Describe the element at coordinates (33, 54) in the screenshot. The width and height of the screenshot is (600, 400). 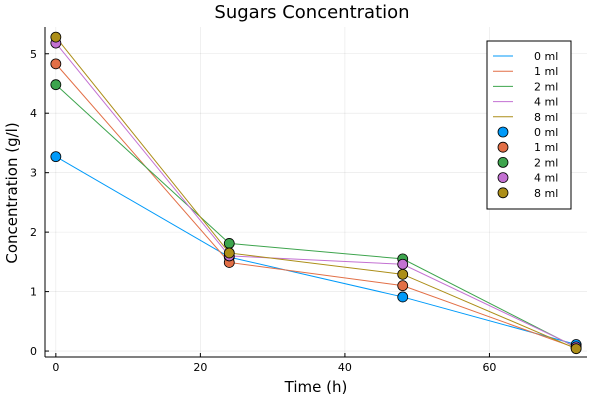
I see `y-tick-label: 5` at that location.